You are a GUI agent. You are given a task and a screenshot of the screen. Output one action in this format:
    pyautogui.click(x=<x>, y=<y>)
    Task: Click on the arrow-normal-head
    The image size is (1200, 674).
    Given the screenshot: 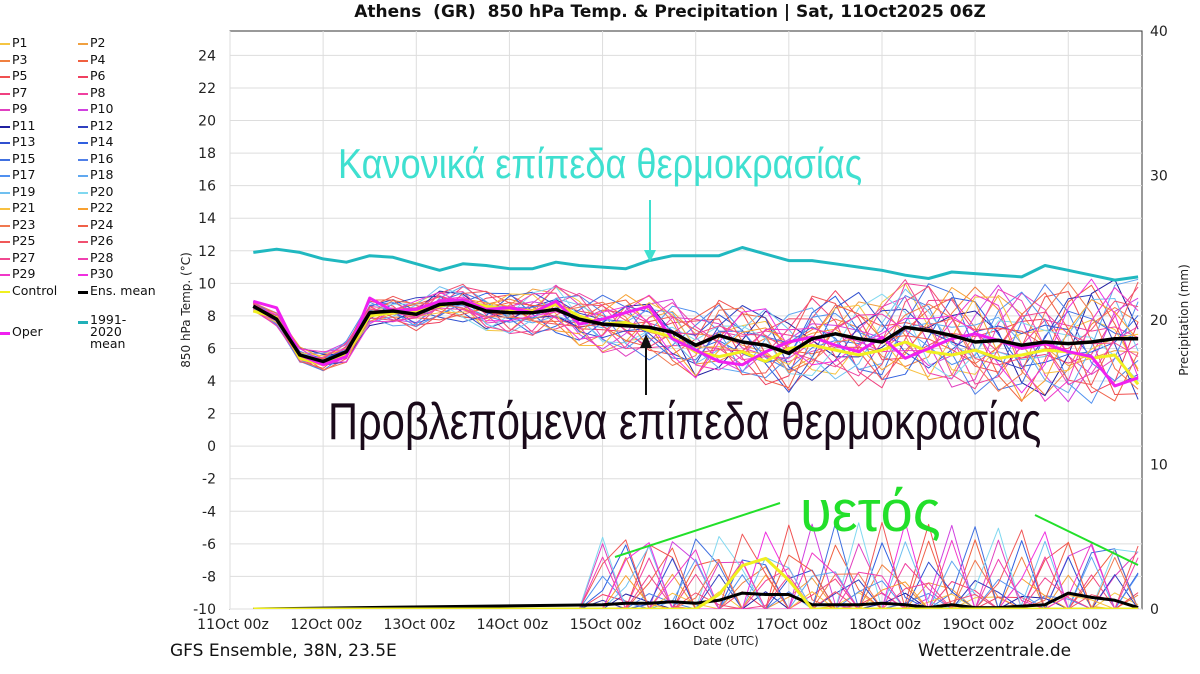 What is the action you would take?
    pyautogui.click(x=650, y=256)
    